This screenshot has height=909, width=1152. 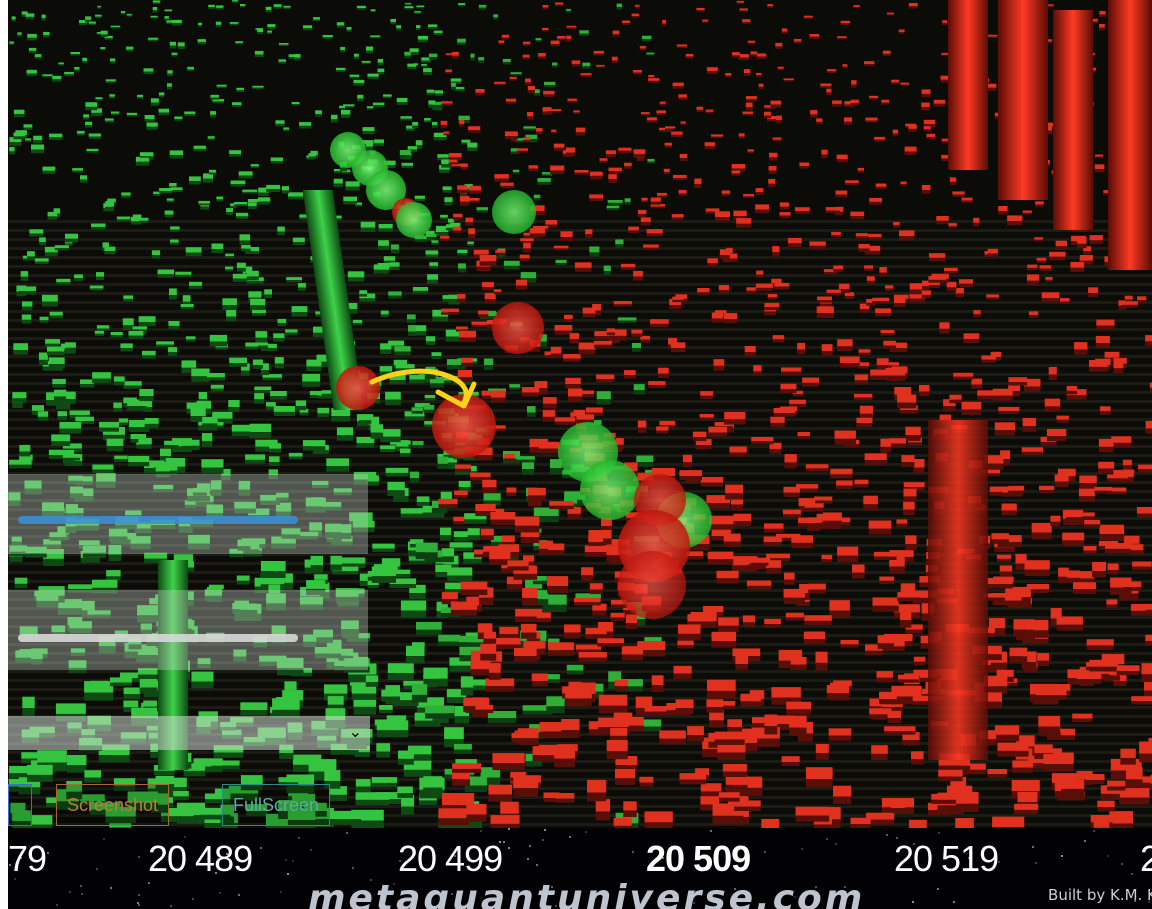 I want to click on fullscreen-button: FullScreen, so click(x=276, y=805).